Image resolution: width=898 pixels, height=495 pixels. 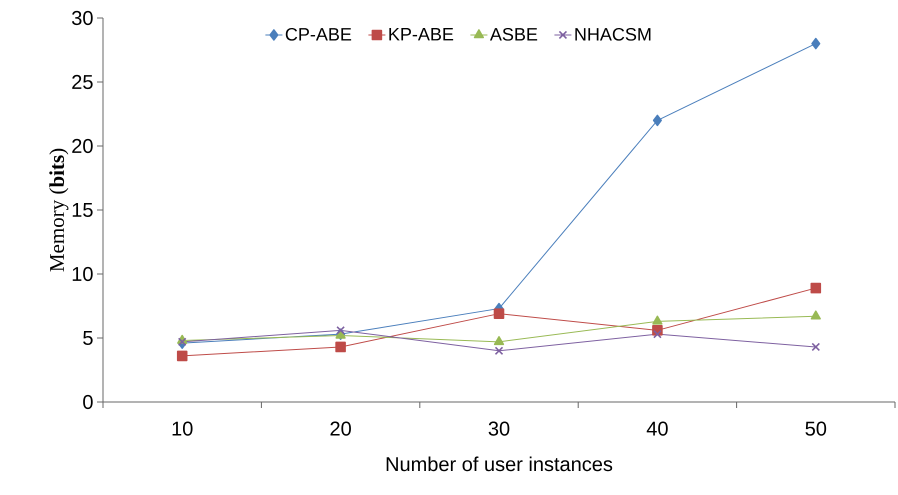 I want to click on y-tick-label: 25, so click(x=82, y=82).